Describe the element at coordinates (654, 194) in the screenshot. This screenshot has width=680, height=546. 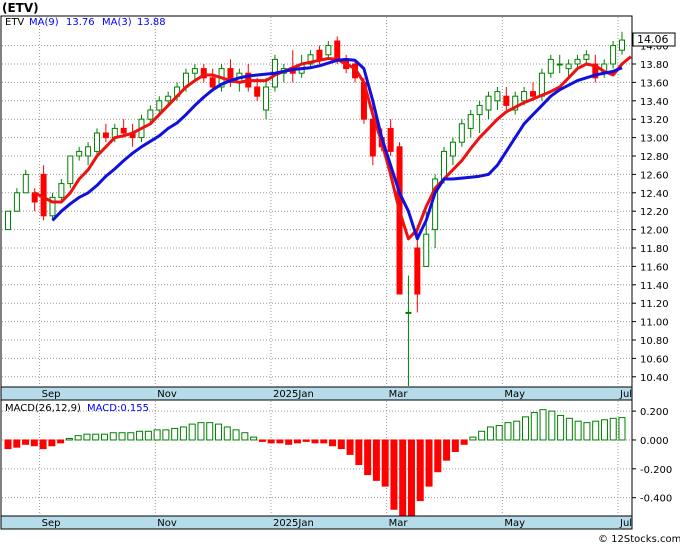
I see `y-tick-label: 12.40` at that location.